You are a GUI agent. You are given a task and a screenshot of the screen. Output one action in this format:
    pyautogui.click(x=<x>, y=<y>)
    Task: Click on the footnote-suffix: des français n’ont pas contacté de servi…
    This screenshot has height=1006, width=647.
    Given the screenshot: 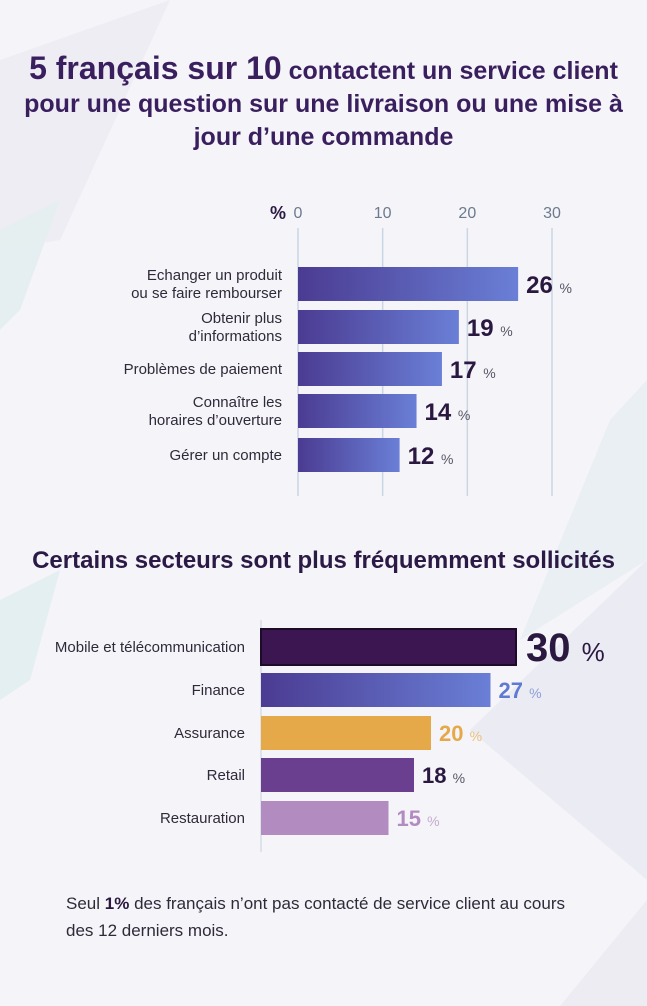 What is the action you would take?
    pyautogui.click(x=315, y=917)
    